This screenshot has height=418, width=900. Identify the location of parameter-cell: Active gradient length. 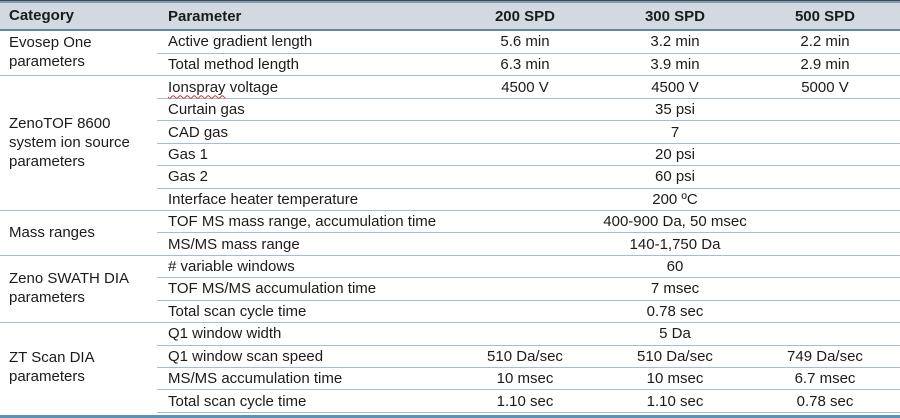
(303, 41).